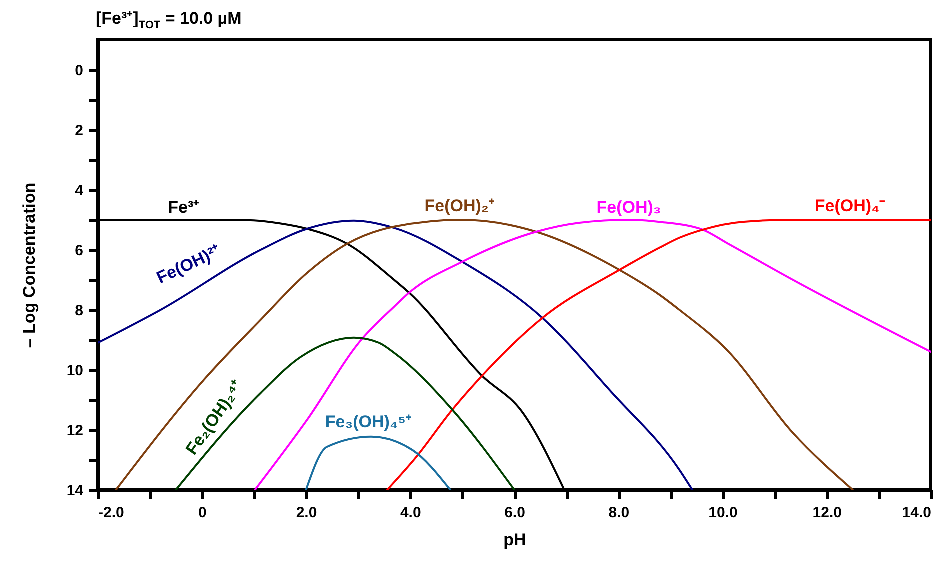  Describe the element at coordinates (723, 513) in the screenshot. I see `x-tick-label: 10.0` at that location.